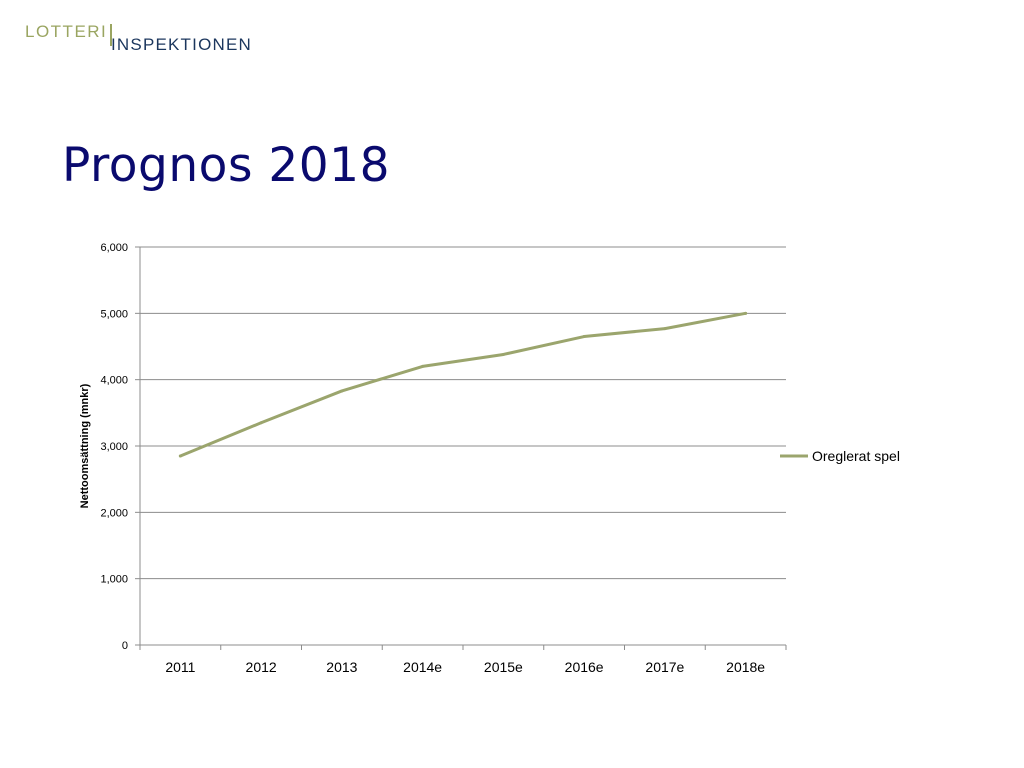 This screenshot has height=768, width=1024. Describe the element at coordinates (66, 31) in the screenshot. I see `logo-text-top: LOTTERI` at that location.